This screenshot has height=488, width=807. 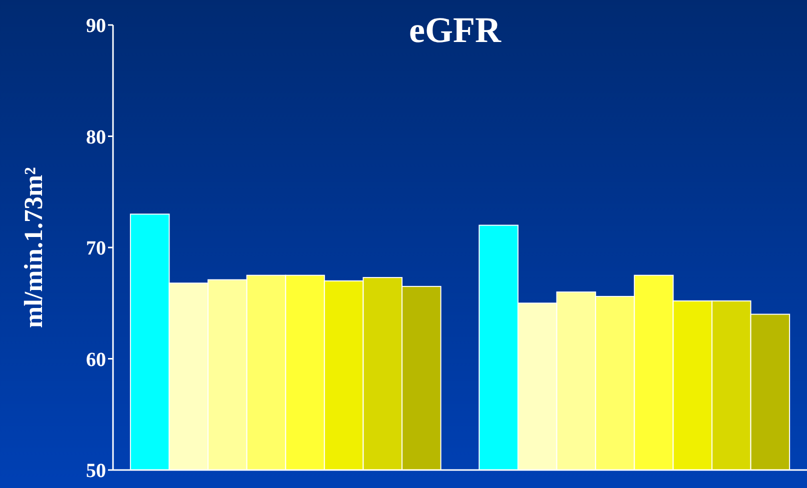 I want to click on y-tick-label: 70, so click(x=96, y=249).